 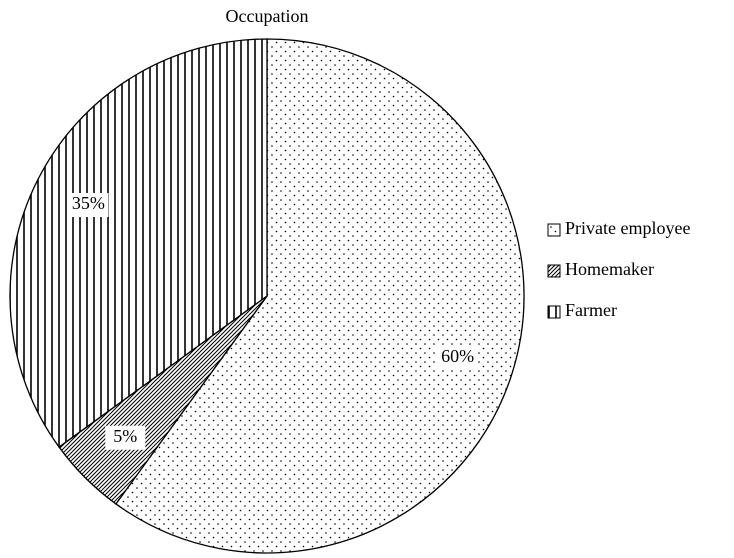 I want to click on legend-label: Homemaker, so click(x=609, y=269).